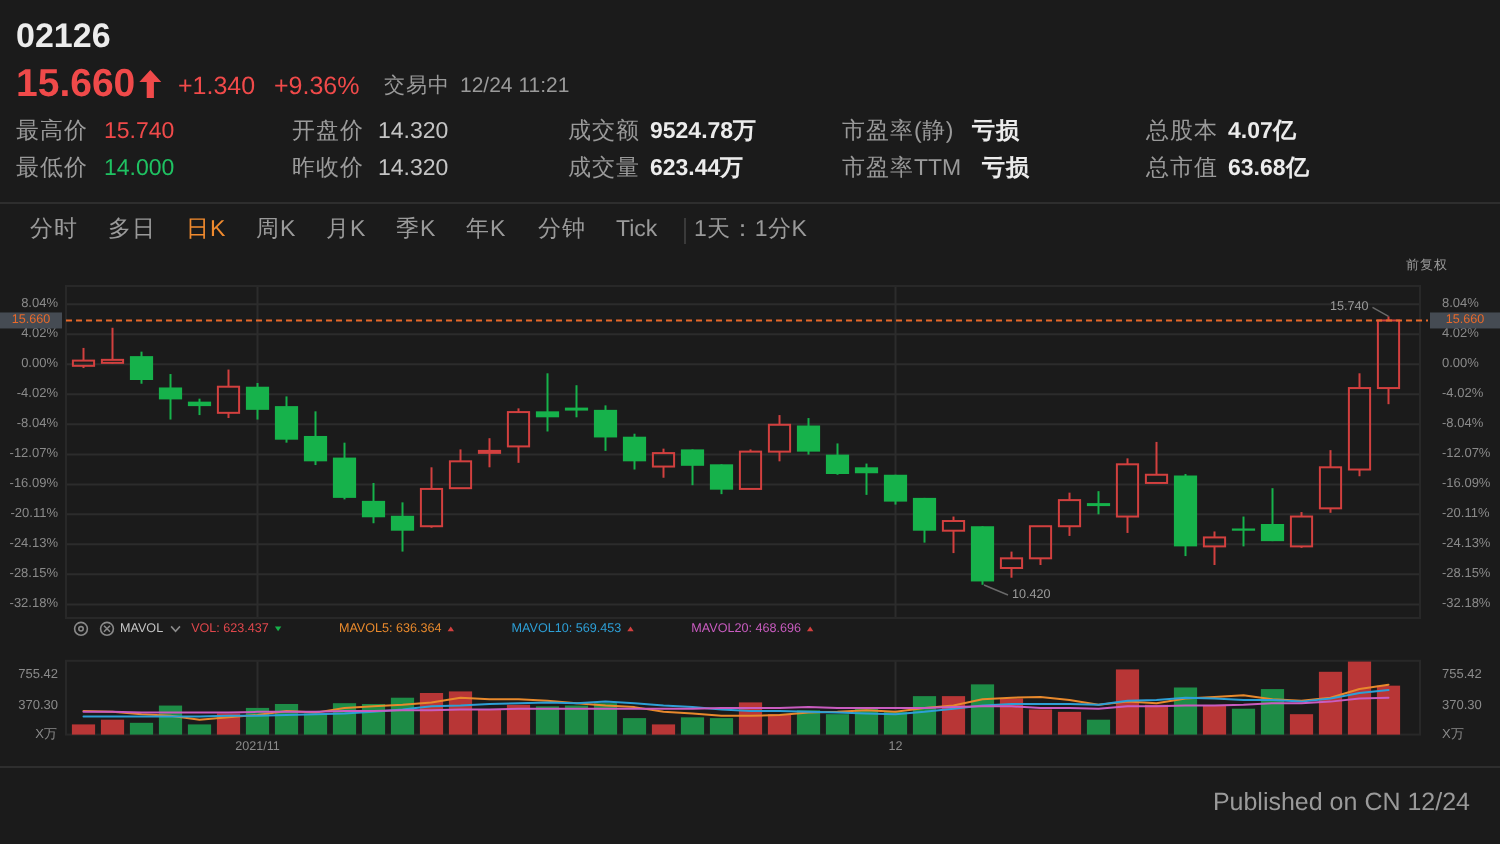  I want to click on text: 12/24 11:21, so click(515, 86).